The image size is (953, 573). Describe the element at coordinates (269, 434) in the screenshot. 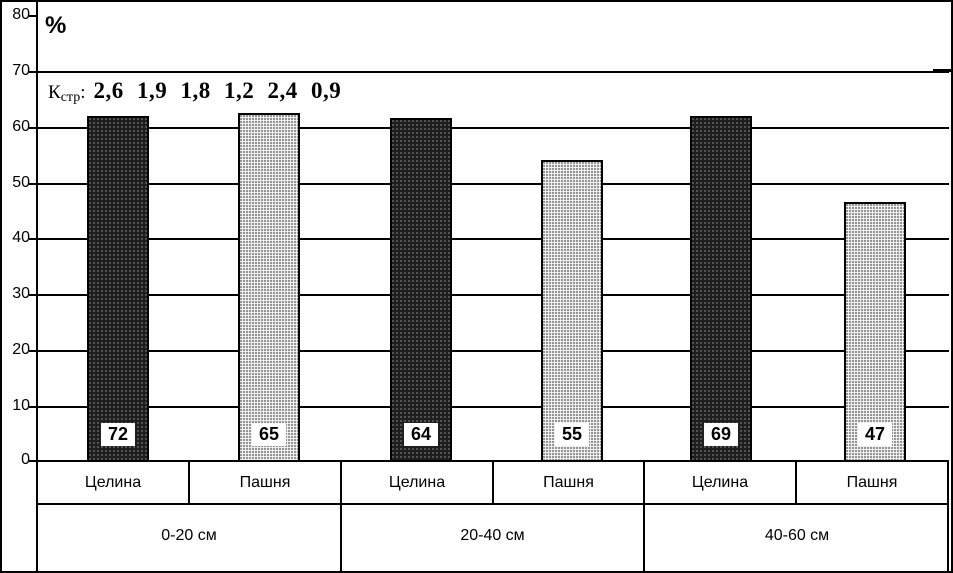

I see `bar-value-label: 65` at that location.